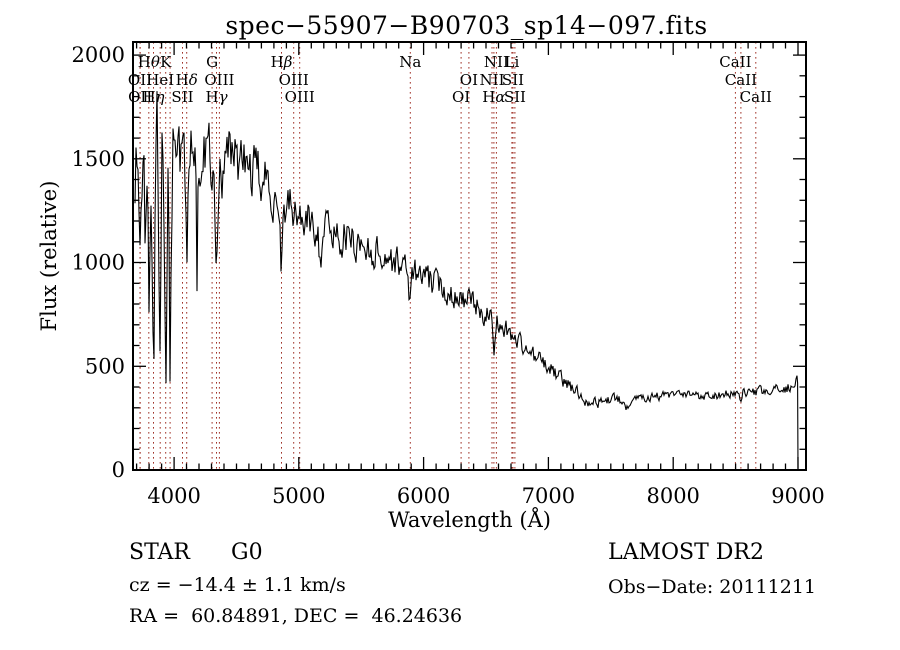 This screenshot has width=900, height=650. Describe the element at coordinates (423, 496) in the screenshot. I see `svg-text: 6000` at that location.